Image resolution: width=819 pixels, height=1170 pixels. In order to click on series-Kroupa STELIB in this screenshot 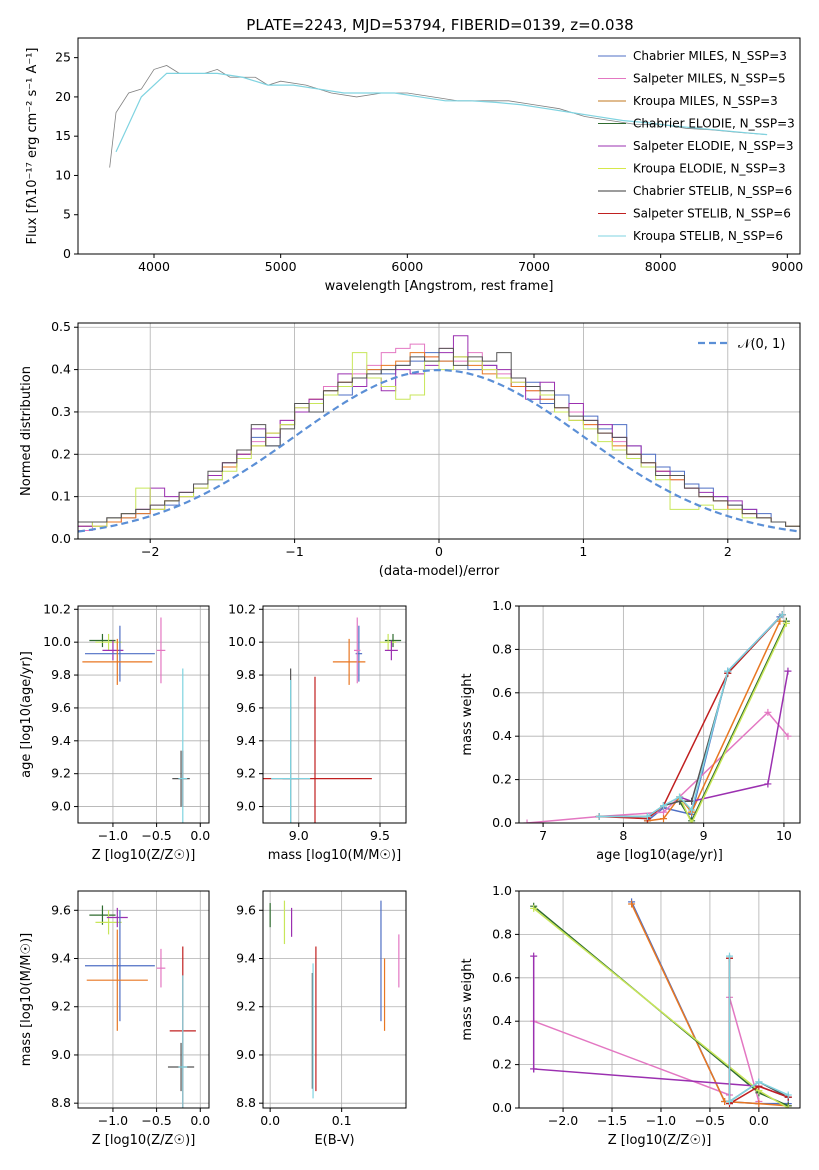, I will do `click(758, 1029)`.